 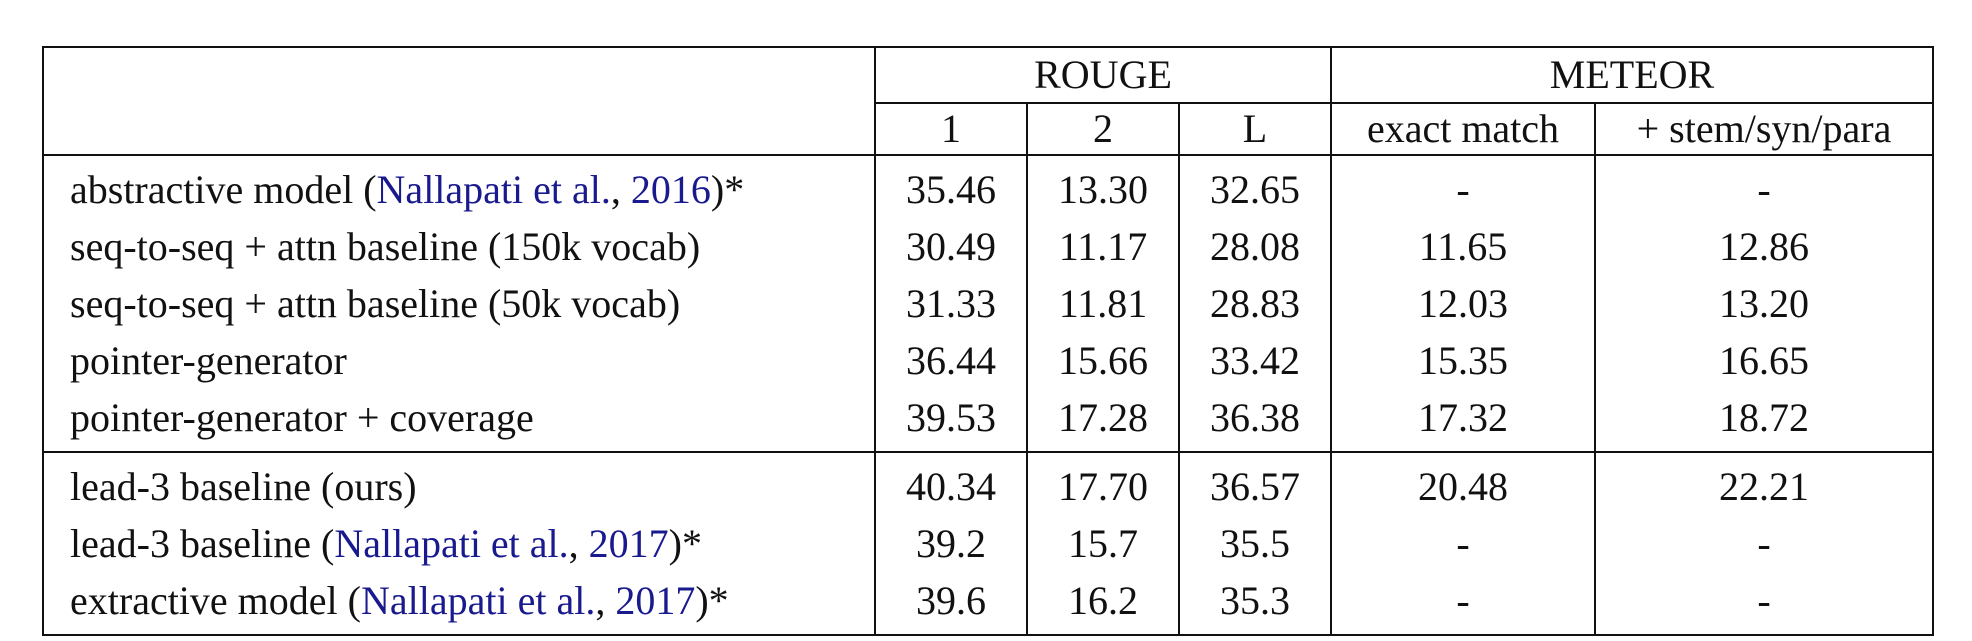 I want to click on rouge-2-value: 13.30, so click(x=1102, y=186).